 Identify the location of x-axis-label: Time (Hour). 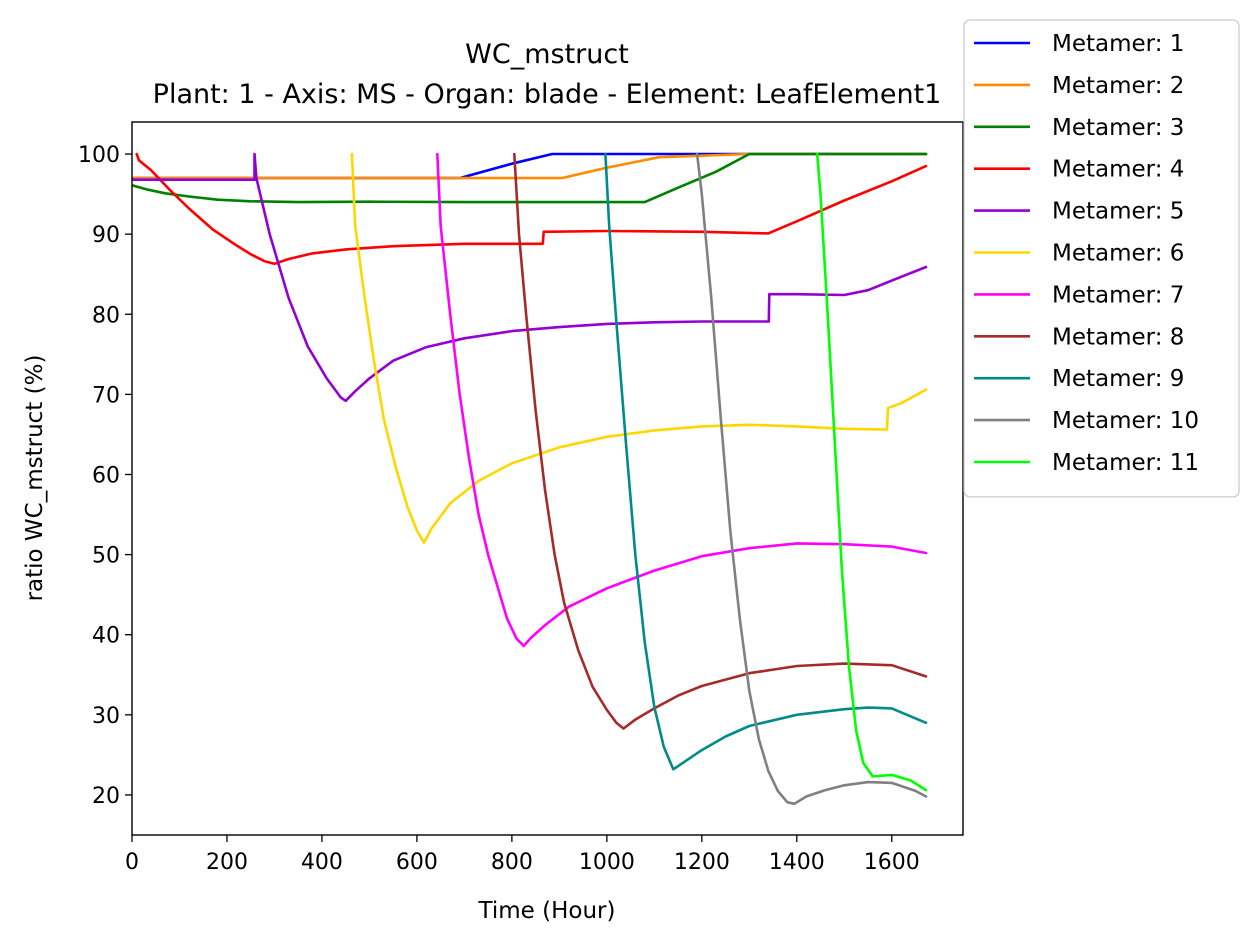
(547, 911).